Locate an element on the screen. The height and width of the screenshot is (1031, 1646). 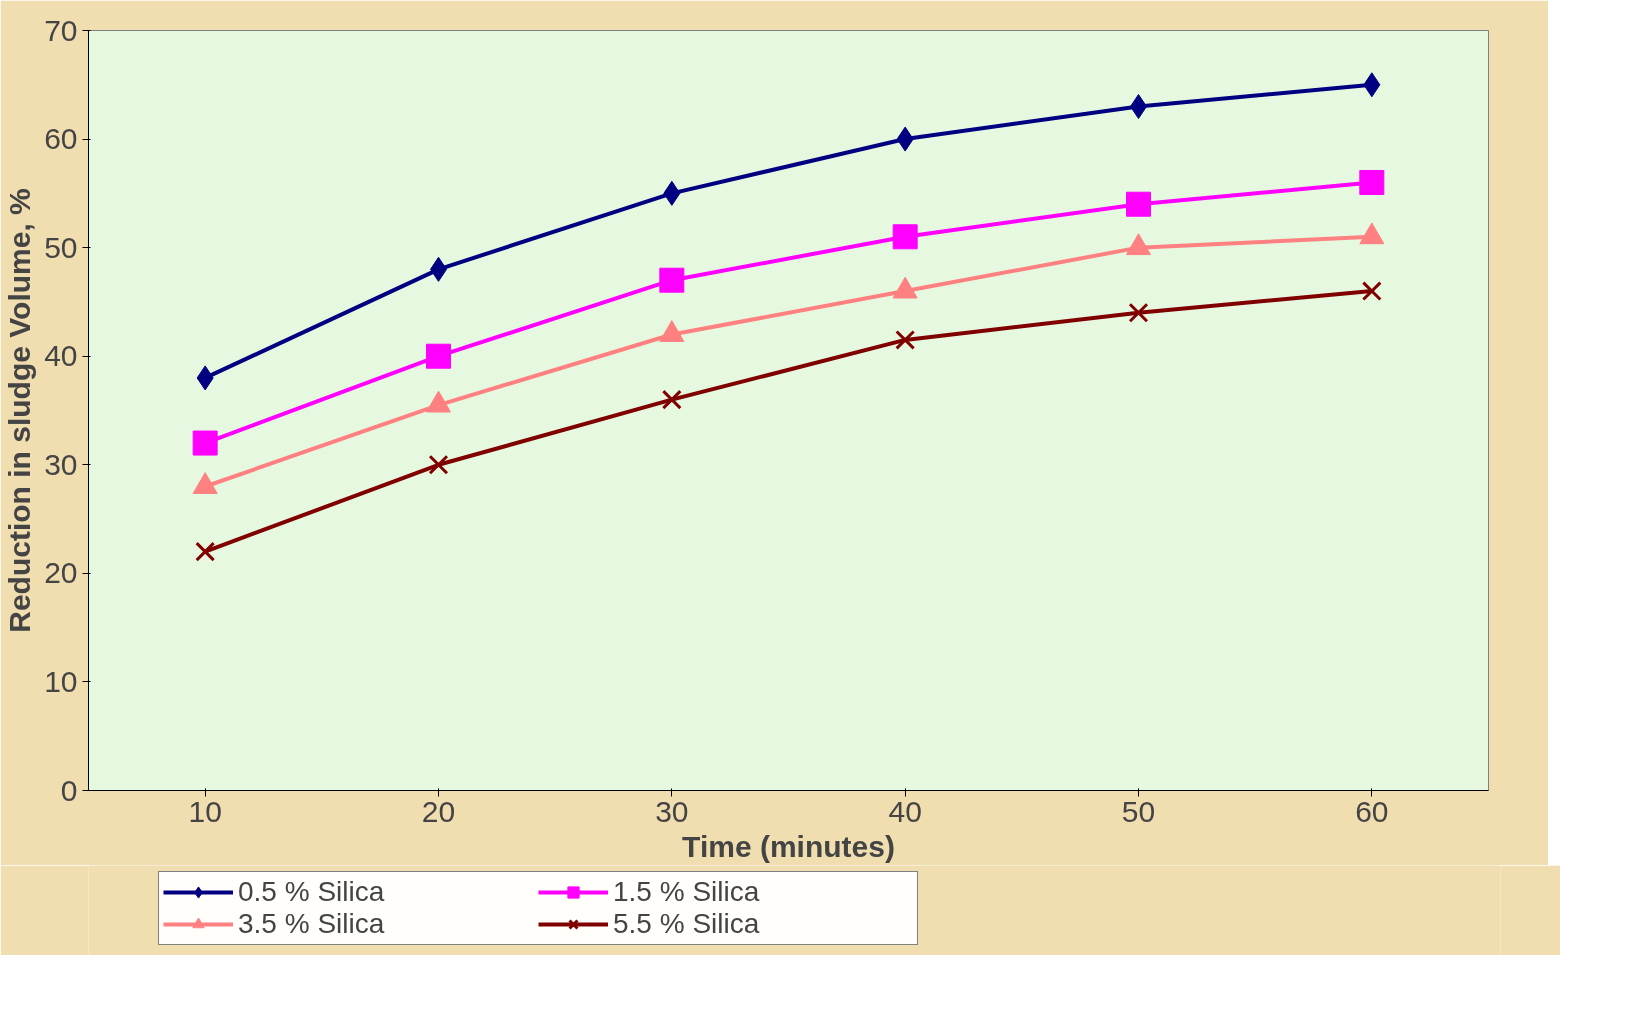
y-tick-label: 50 is located at coordinates (61, 247).